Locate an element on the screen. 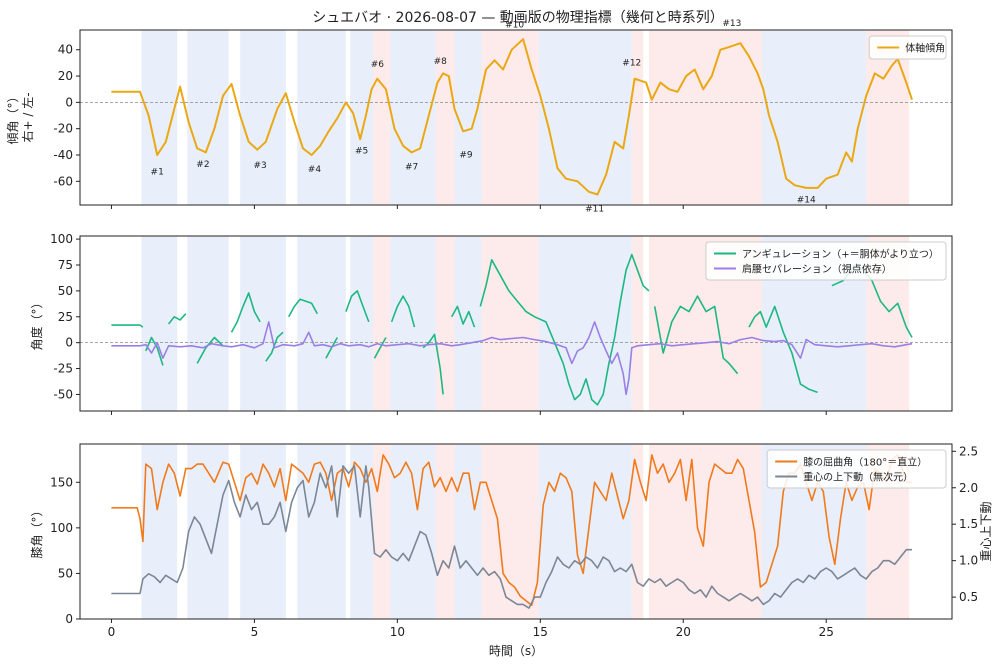 The image size is (1004, 667). y-tick-label: -20 is located at coordinates (63, 129).